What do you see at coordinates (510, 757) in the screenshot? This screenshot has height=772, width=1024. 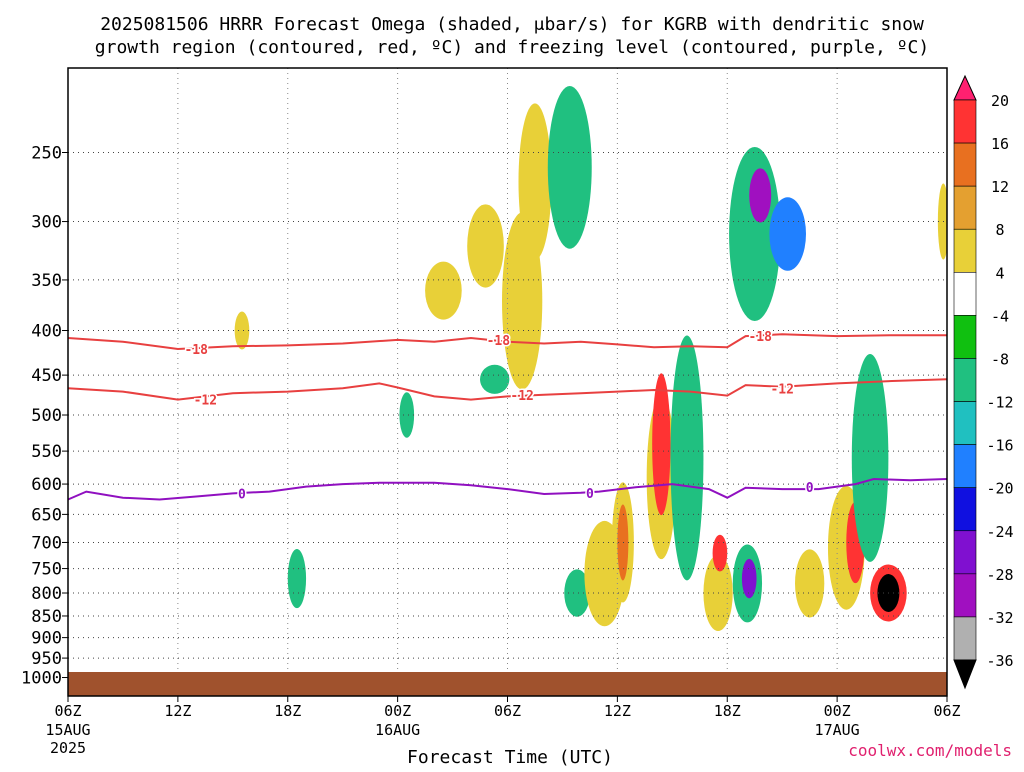 I see `x-axis-label: Forecast Time (UTC)` at bounding box center [510, 757].